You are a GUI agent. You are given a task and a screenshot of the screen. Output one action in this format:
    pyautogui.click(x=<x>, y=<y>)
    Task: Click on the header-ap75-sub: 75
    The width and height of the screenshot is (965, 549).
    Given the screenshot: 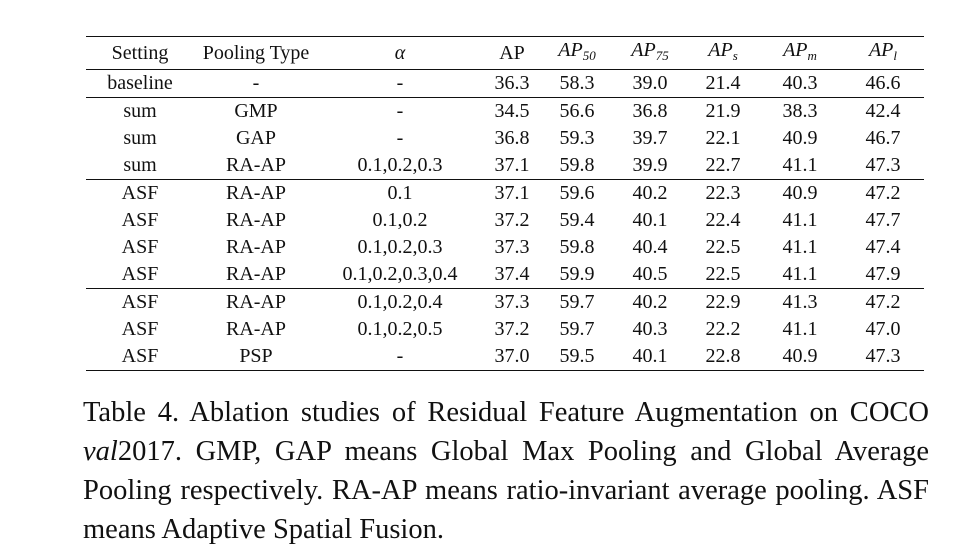 What is the action you would take?
    pyautogui.click(x=662, y=55)
    